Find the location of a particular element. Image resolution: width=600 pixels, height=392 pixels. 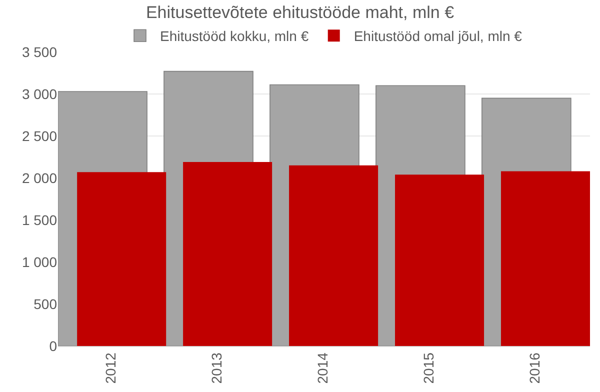

y-tick-label: 2 000 is located at coordinates (40, 178).